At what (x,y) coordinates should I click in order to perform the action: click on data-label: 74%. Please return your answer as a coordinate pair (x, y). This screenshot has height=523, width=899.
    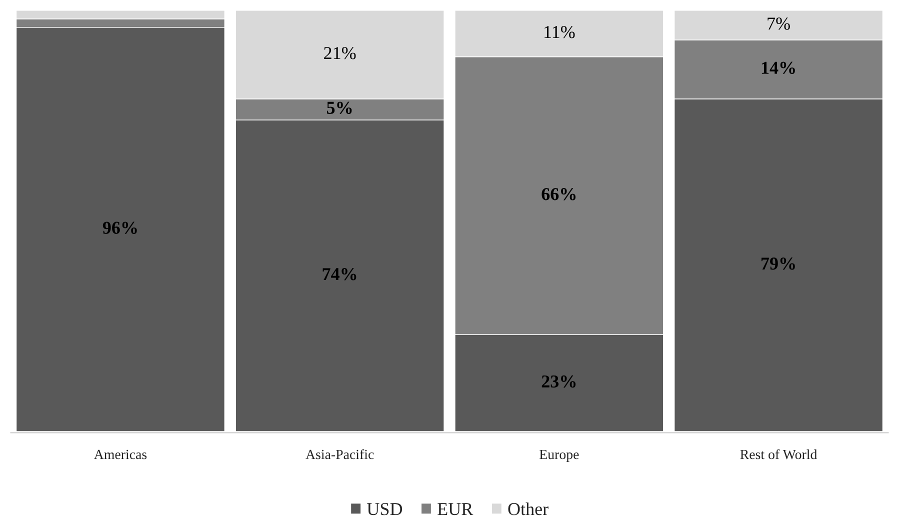
    Looking at the image, I should click on (339, 274).